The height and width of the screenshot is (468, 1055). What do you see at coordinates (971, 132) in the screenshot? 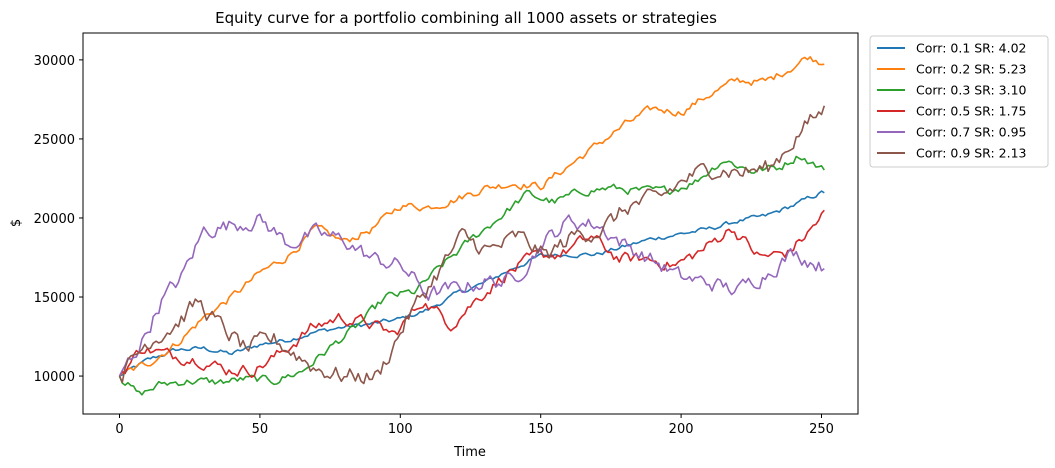
I see `legend-label: Corr: 0.7 SR: 0.95` at bounding box center [971, 132].